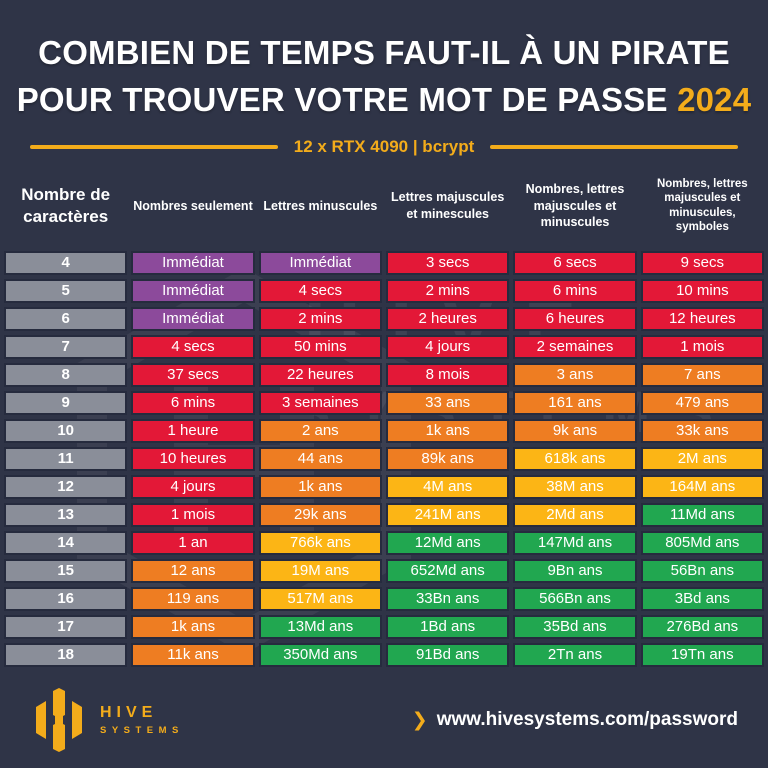 The width and height of the screenshot is (768, 768). Describe the element at coordinates (193, 205) in the screenshot. I see `column-header-1: Nombres seulement` at that location.